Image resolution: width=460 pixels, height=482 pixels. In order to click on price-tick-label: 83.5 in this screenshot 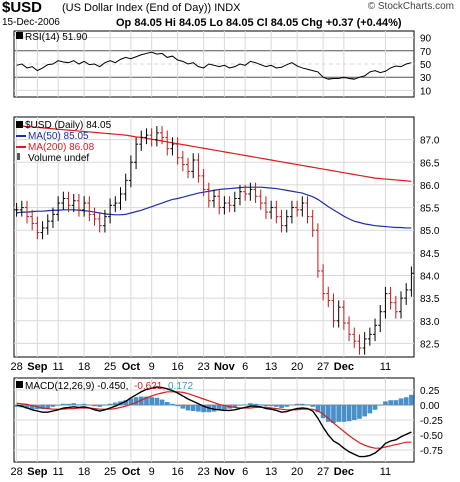, I will do `click(430, 299)`.